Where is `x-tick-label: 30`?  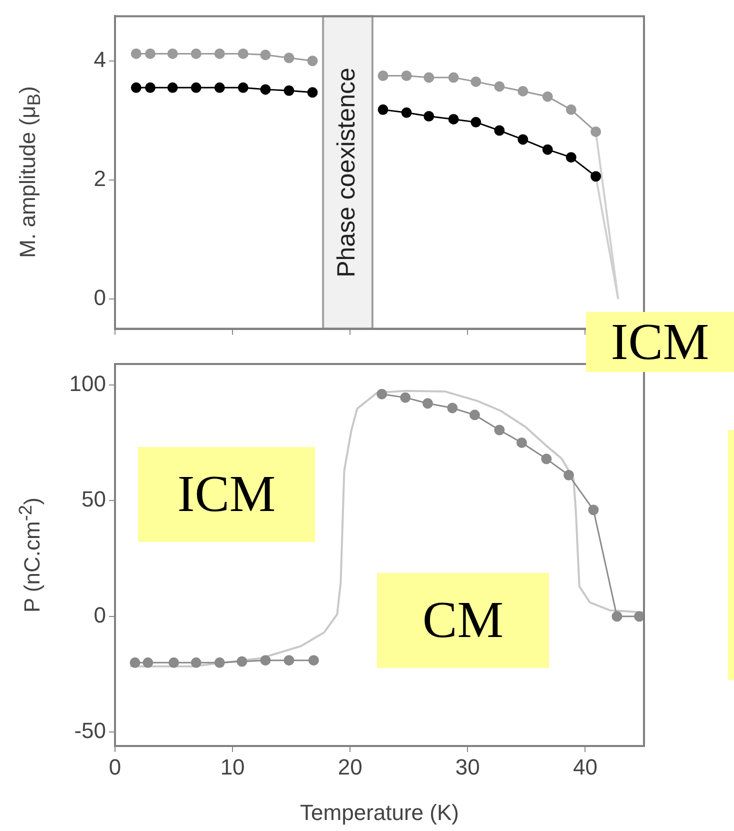
x-tick-label: 30 is located at coordinates (467, 767).